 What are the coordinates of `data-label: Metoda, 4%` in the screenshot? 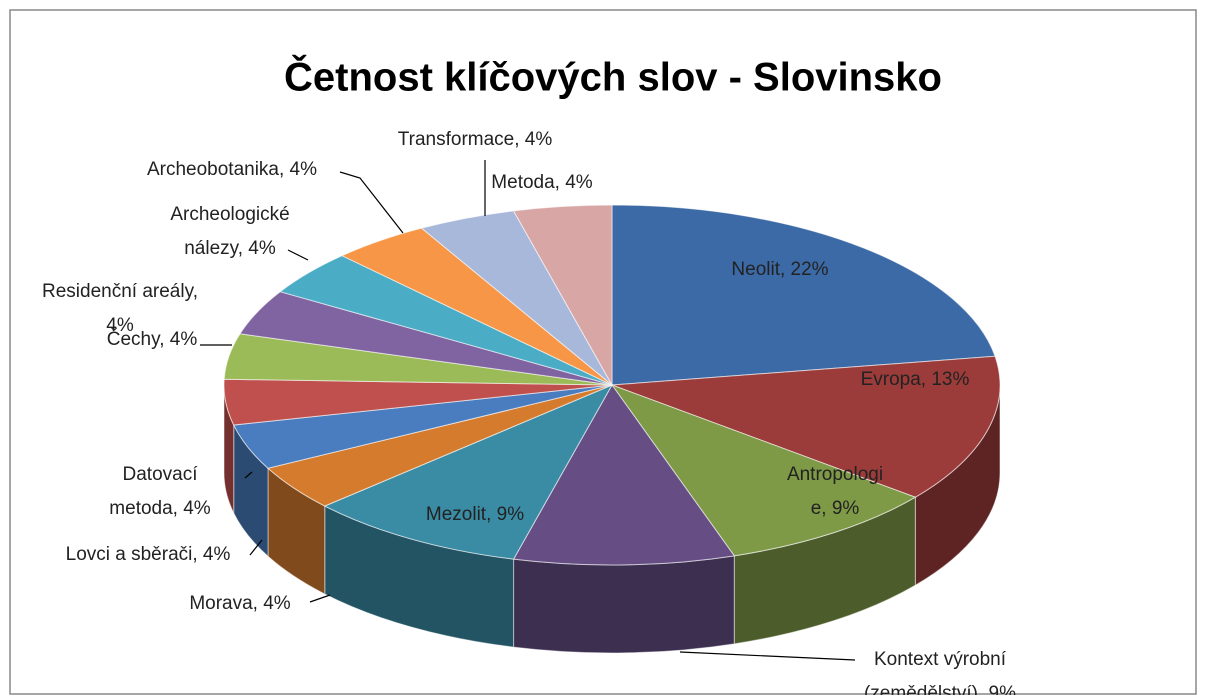 It's located at (541, 182).